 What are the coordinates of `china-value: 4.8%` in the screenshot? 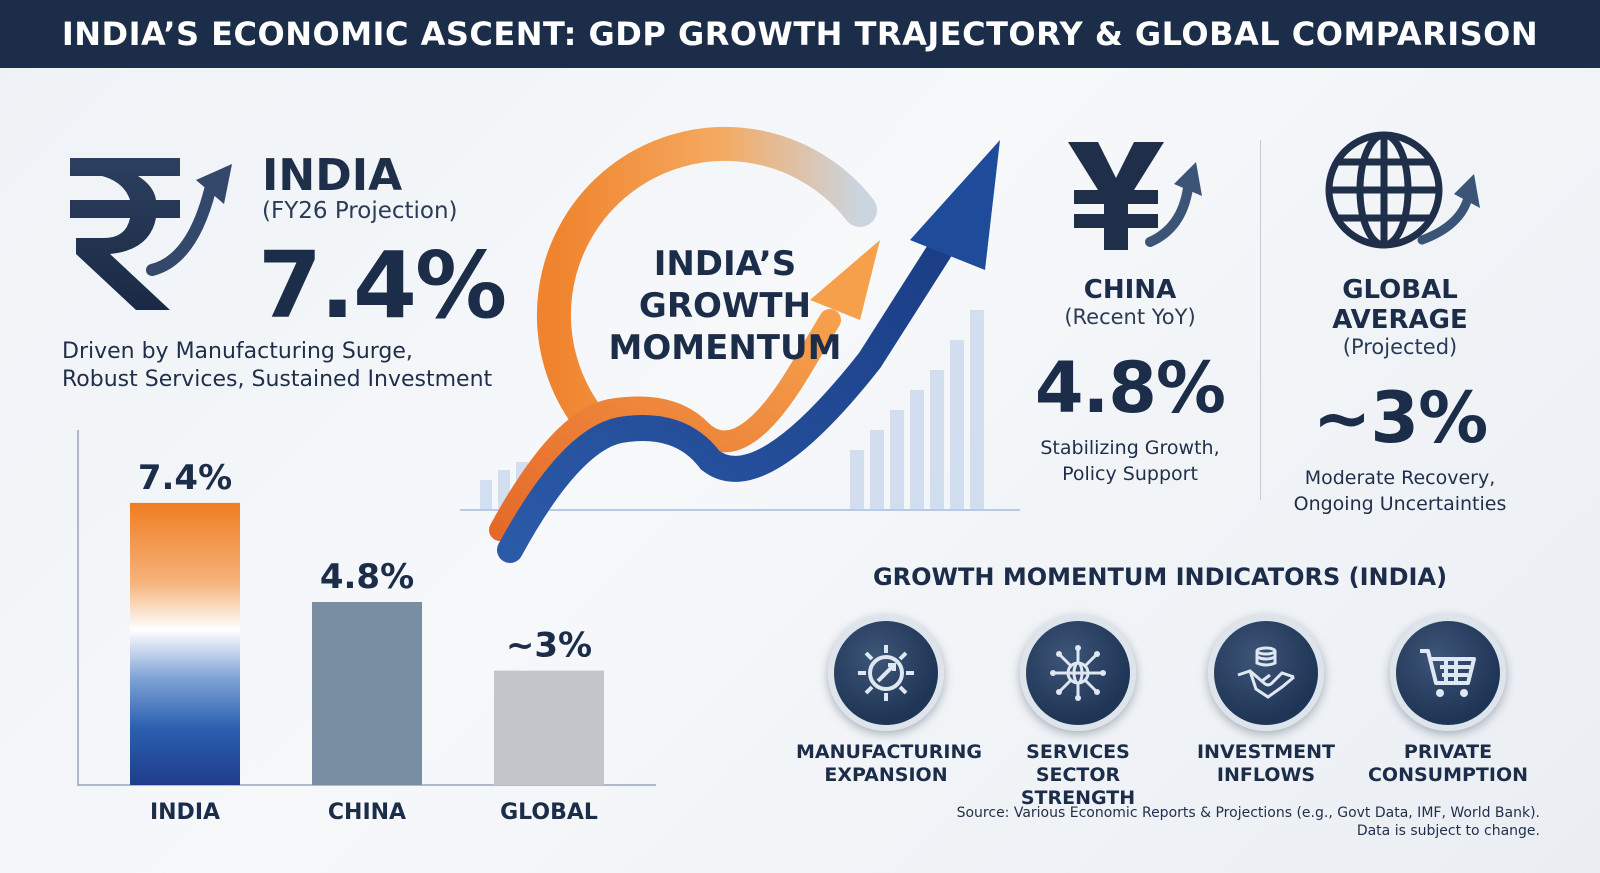 It's located at (1130, 388).